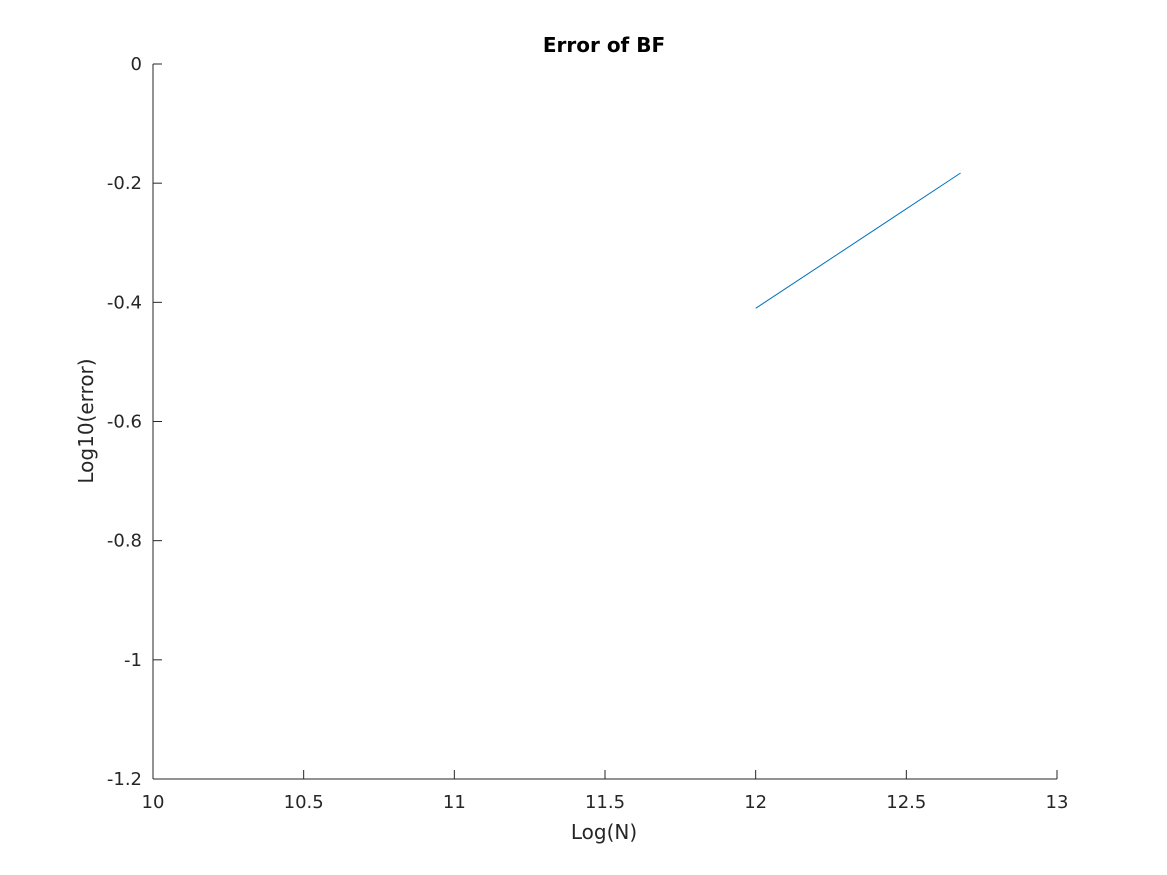 The height and width of the screenshot is (875, 1167). I want to click on x-axis-ticks: 10 10.5 11 11.5 12 12.5 13, so click(605, 791).